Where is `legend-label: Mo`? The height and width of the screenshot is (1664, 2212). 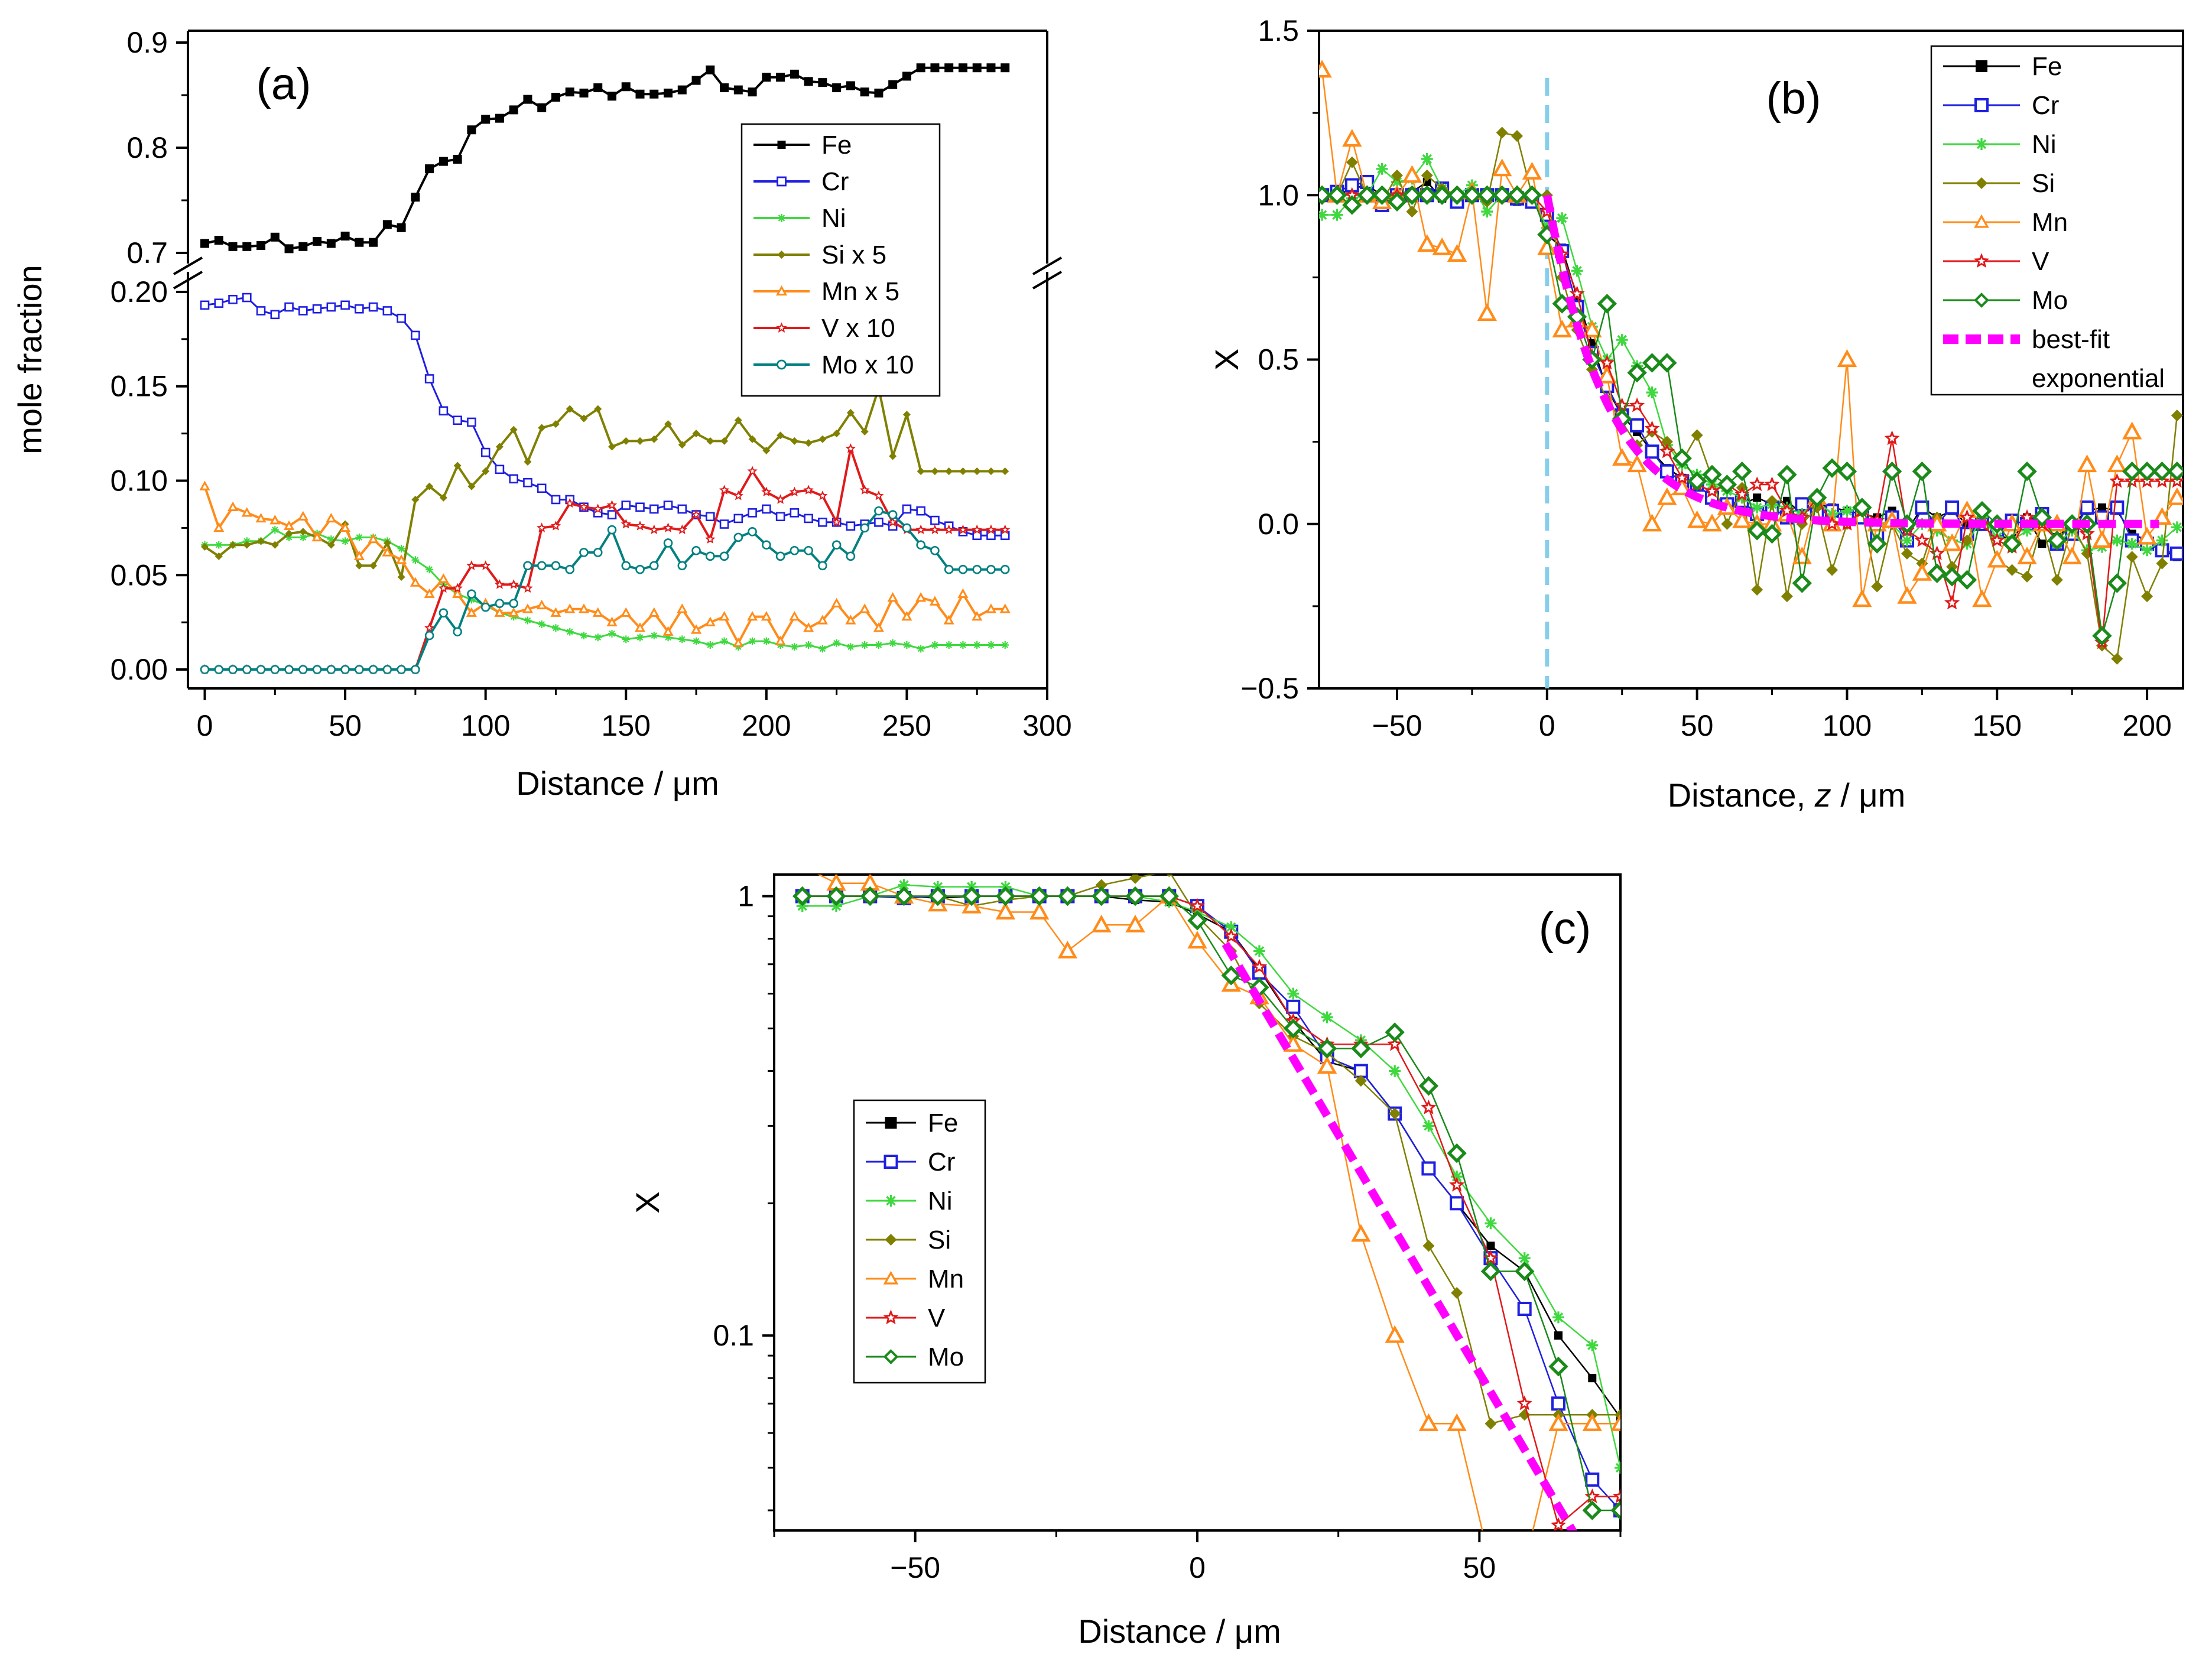 legend-label: Mo is located at coordinates (946, 1357).